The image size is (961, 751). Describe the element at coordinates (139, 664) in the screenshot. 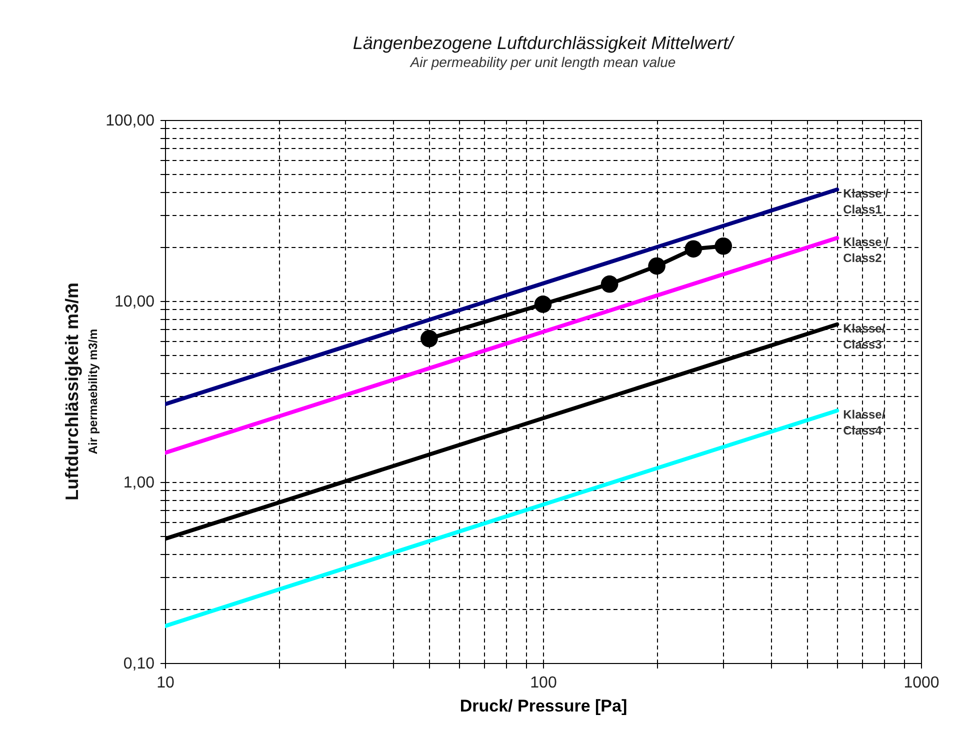

I see `y-tick-label: 0,10` at that location.